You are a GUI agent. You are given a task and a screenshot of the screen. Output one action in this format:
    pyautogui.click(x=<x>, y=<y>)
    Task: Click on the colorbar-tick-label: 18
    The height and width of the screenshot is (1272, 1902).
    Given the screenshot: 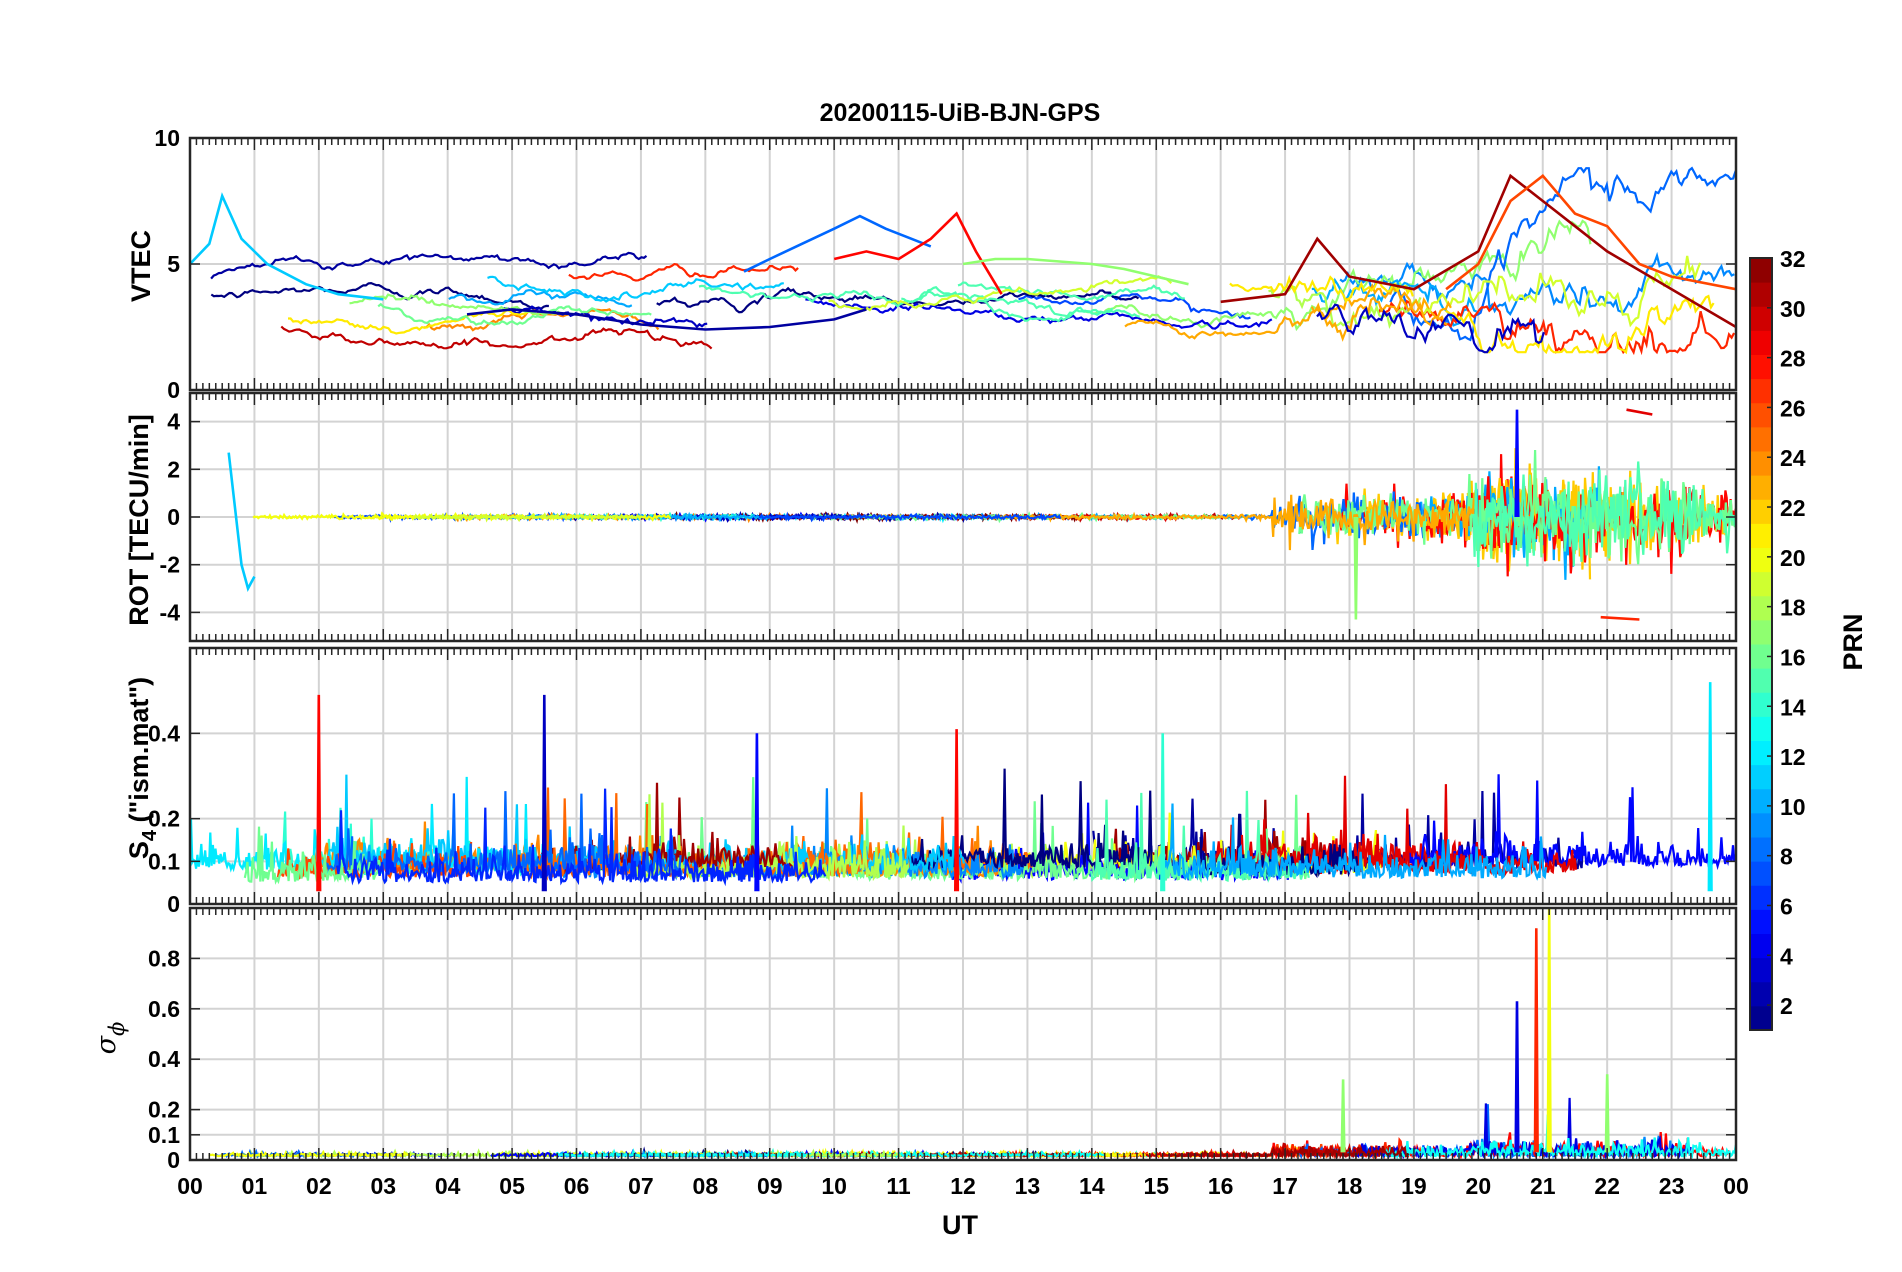 What is the action you would take?
    pyautogui.click(x=1793, y=608)
    